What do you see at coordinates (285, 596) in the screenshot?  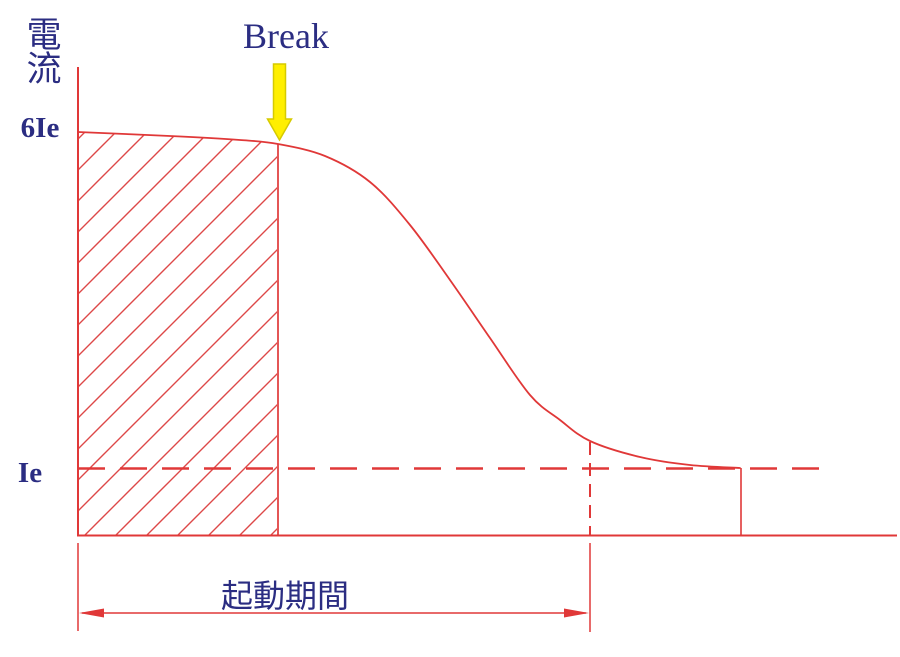 I see `startup-period-label: 起動期間` at bounding box center [285, 596].